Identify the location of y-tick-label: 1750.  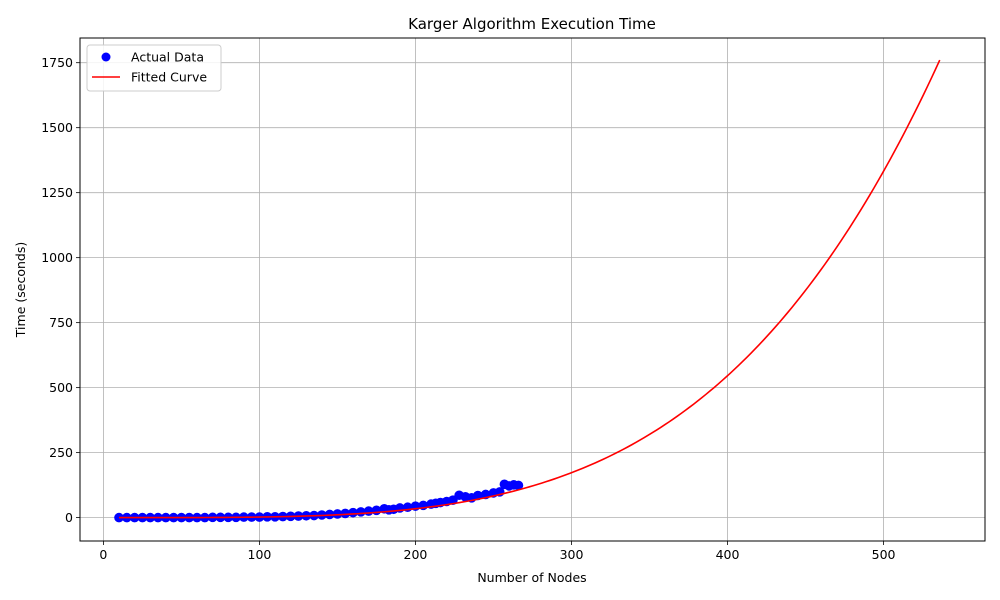
(57, 62).